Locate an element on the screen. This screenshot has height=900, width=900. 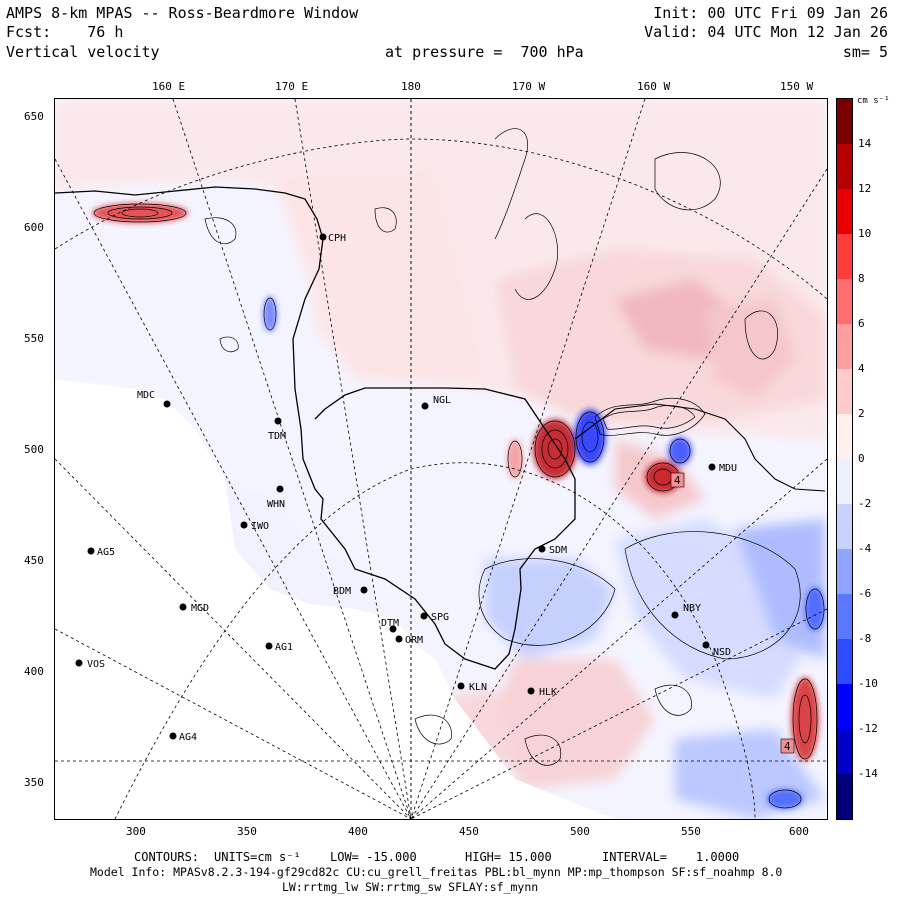
lon-label-180: 180 is located at coordinates (411, 86).